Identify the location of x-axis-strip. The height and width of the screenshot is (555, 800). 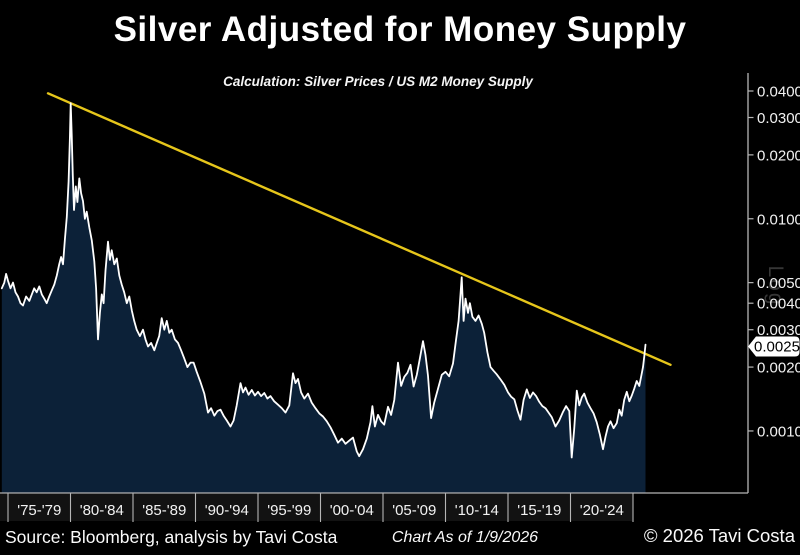
(316, 507).